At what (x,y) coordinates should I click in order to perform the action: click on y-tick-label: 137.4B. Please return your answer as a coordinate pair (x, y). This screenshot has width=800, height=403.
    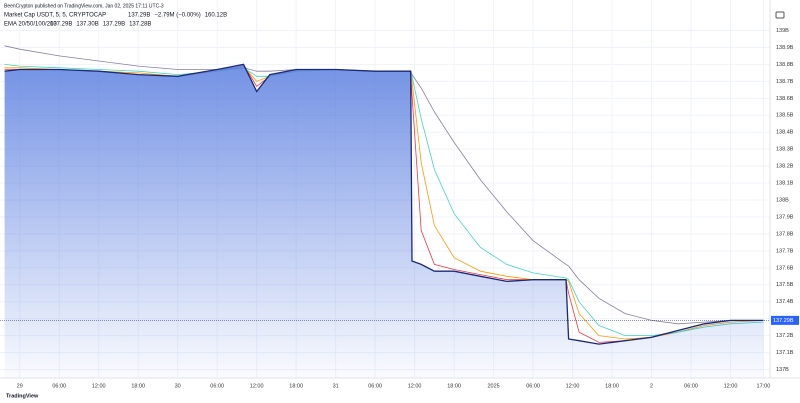
    Looking at the image, I should click on (785, 302).